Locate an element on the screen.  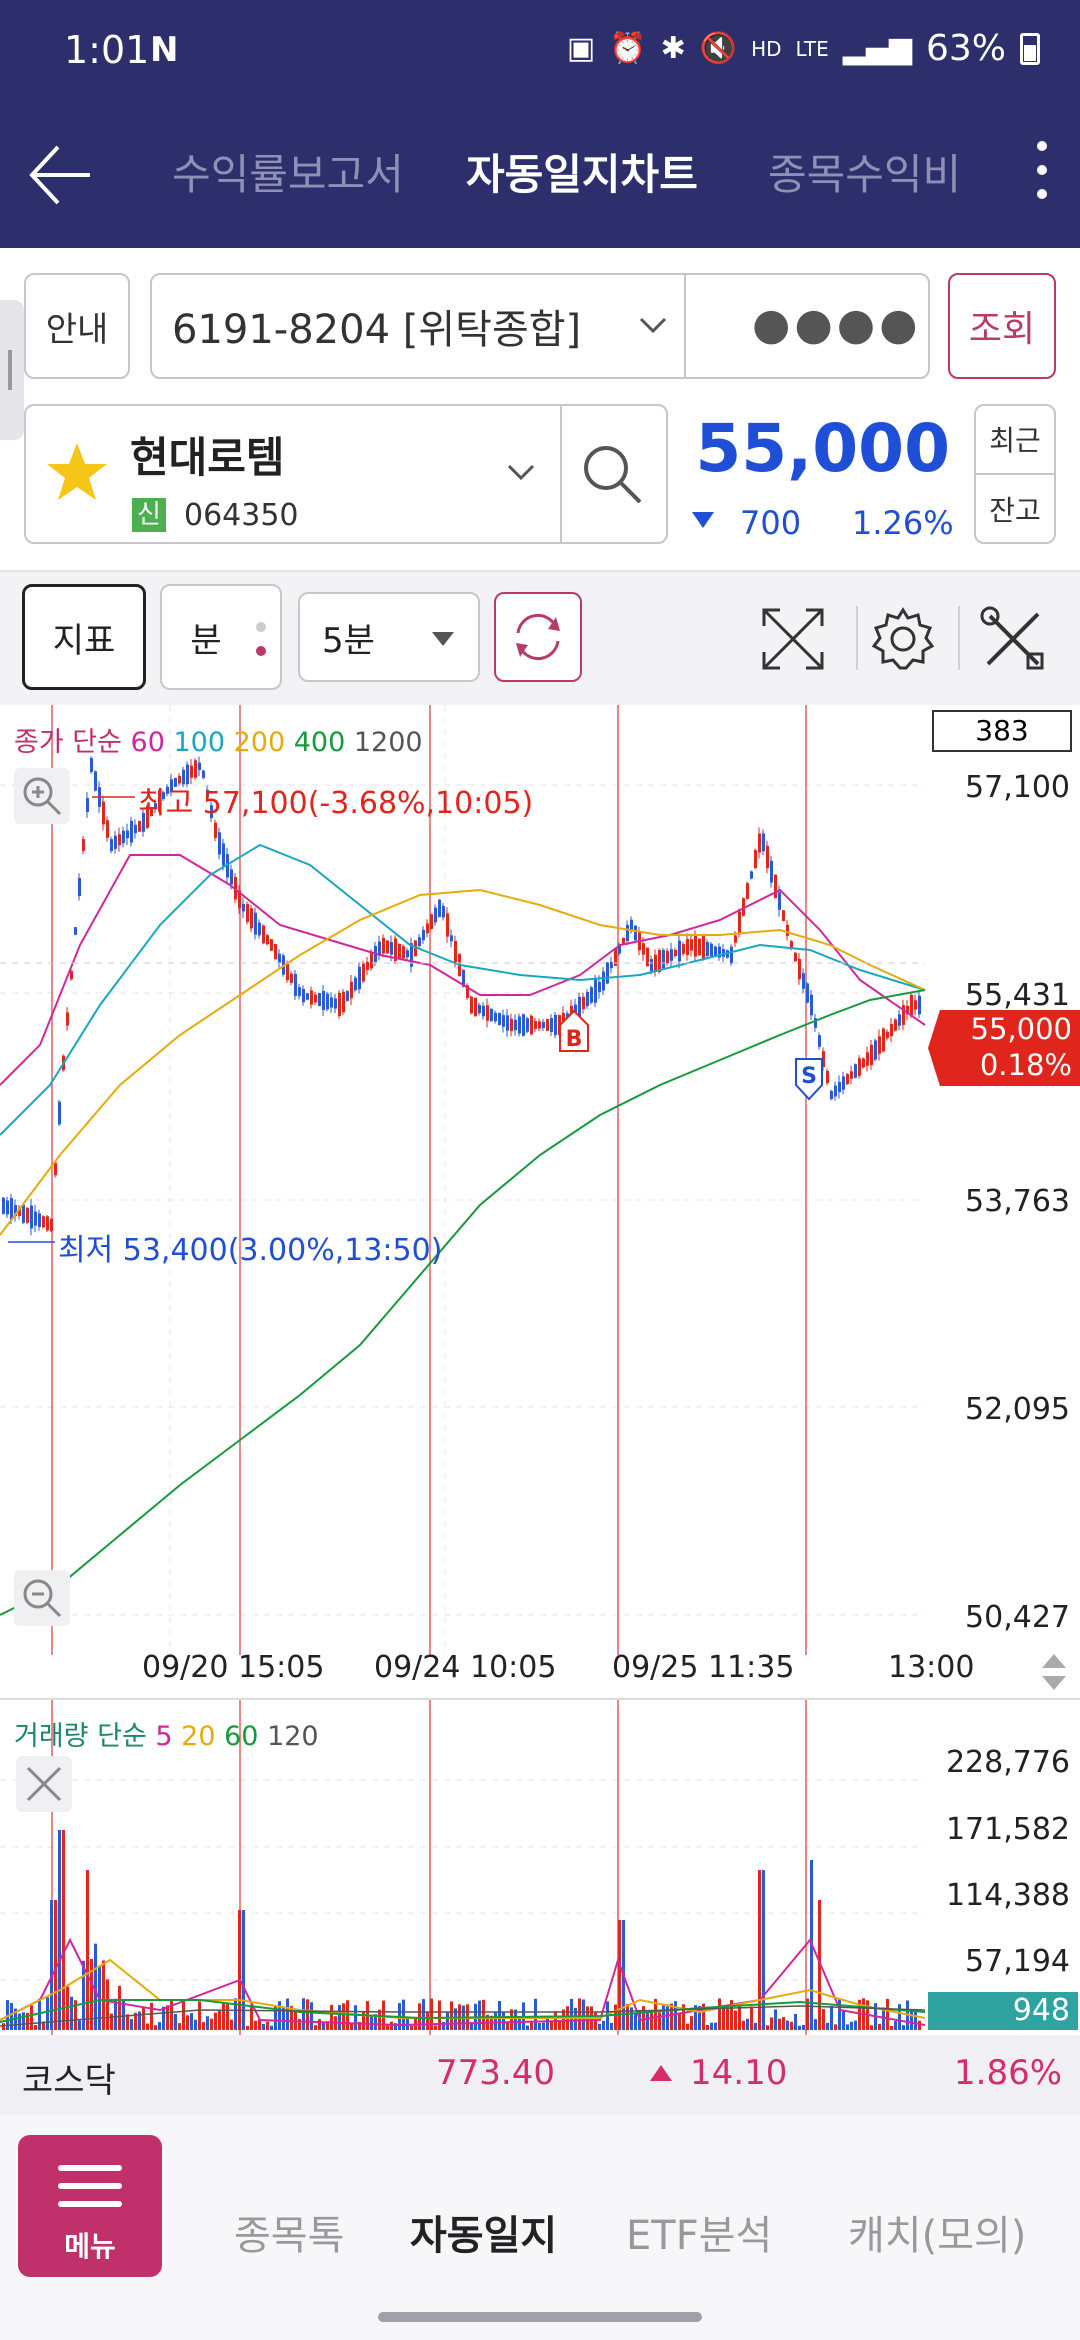
alarm-icon: ⏰ is located at coordinates (628, 48).